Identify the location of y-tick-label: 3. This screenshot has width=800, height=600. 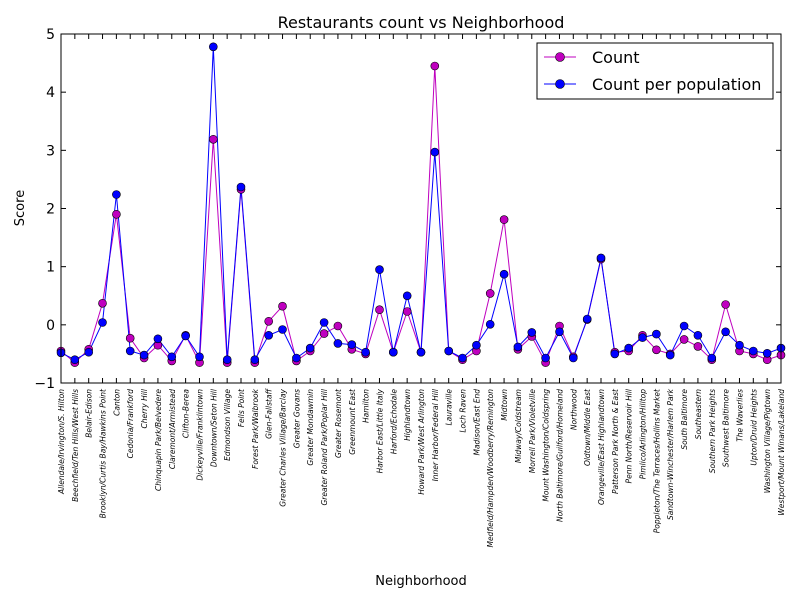
(50, 151).